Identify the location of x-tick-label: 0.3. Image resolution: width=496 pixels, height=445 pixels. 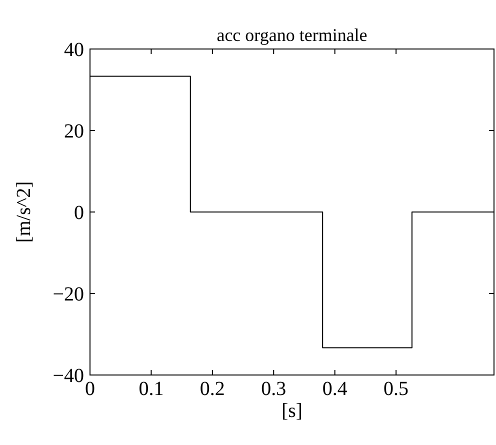
(273, 389).